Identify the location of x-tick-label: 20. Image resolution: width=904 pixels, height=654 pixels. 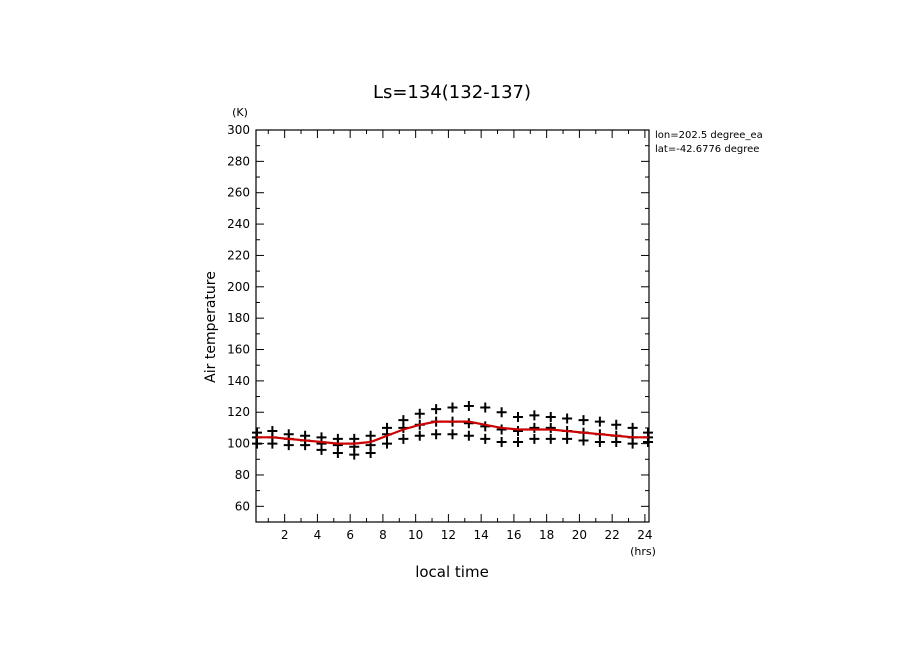
(579, 535).